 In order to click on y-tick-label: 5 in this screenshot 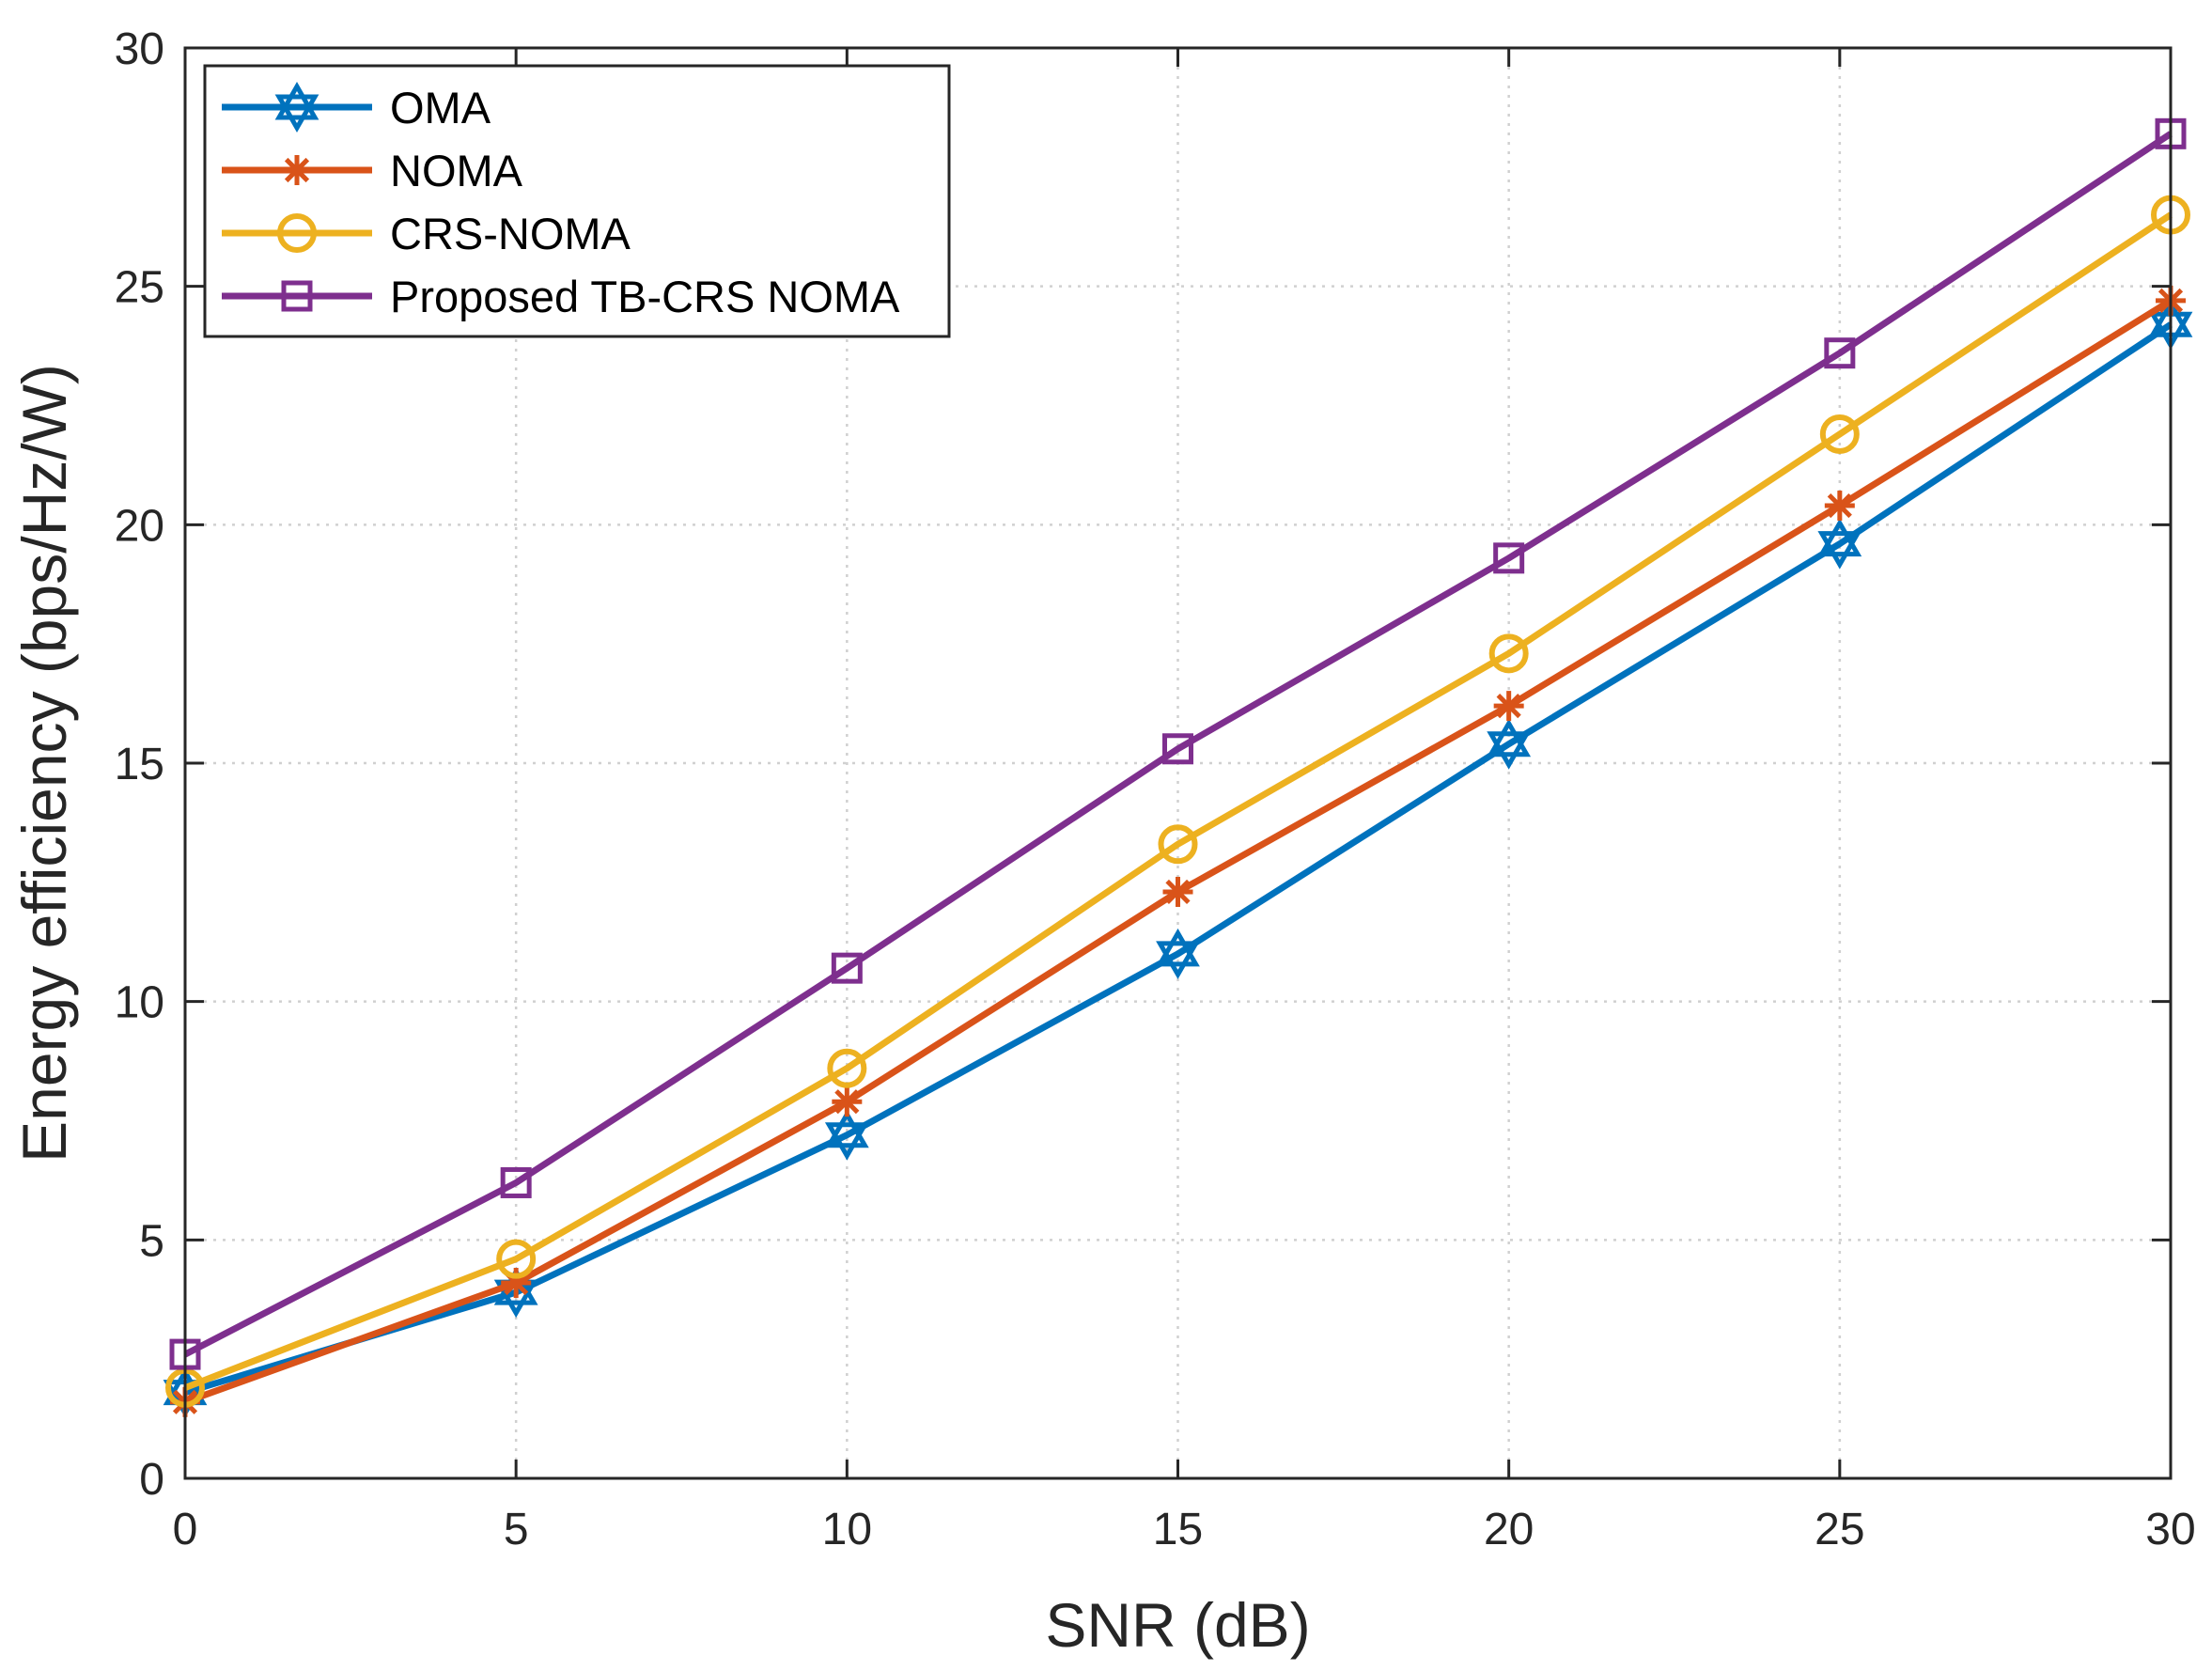, I will do `click(151, 1241)`.